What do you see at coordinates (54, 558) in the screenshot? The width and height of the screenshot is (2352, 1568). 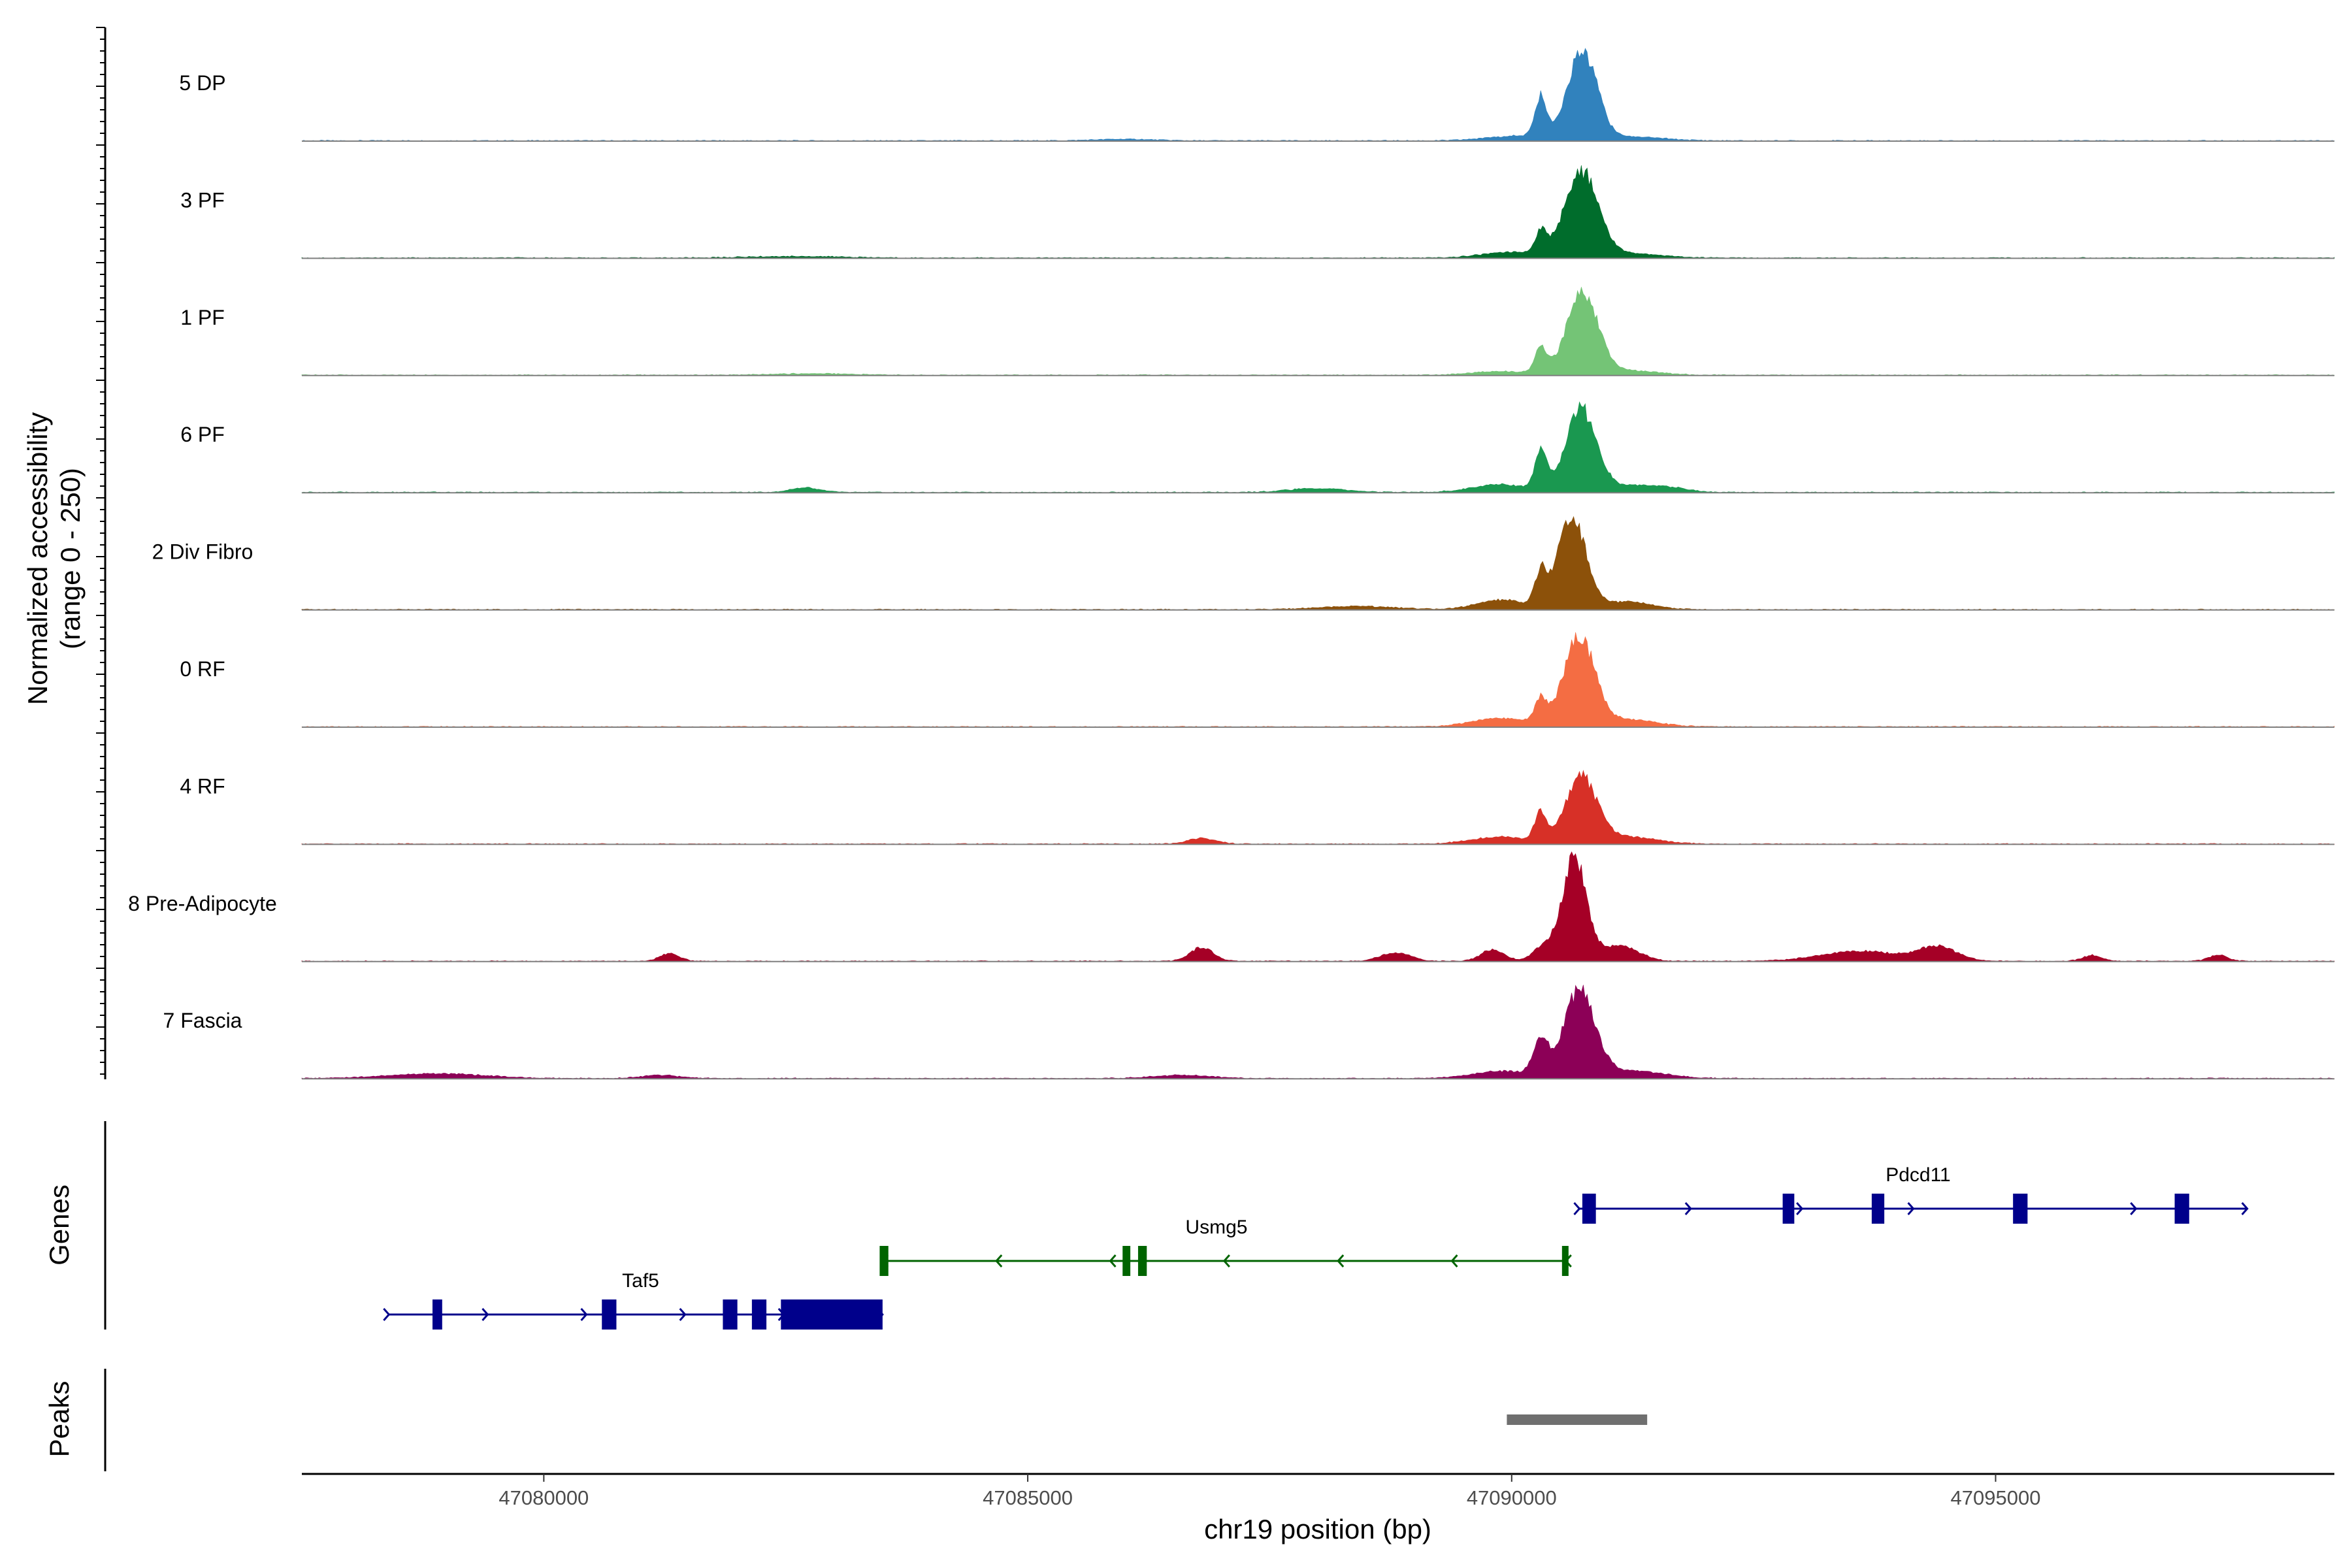 I see `y-axis-title: Normalized accessibility (range 0 - 250)` at bounding box center [54, 558].